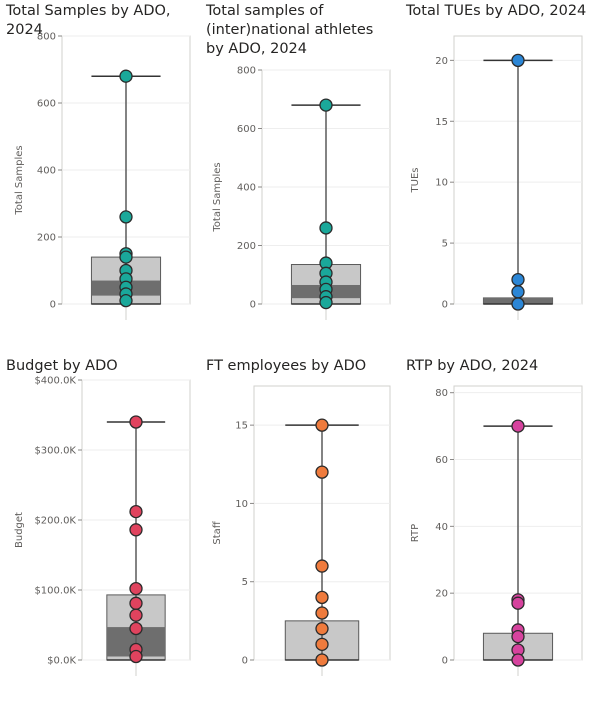 This screenshot has width=600, height=706. I want to click on chart-panel-2: 0 200 400 600 800 Total Samples, so click(301, 193).